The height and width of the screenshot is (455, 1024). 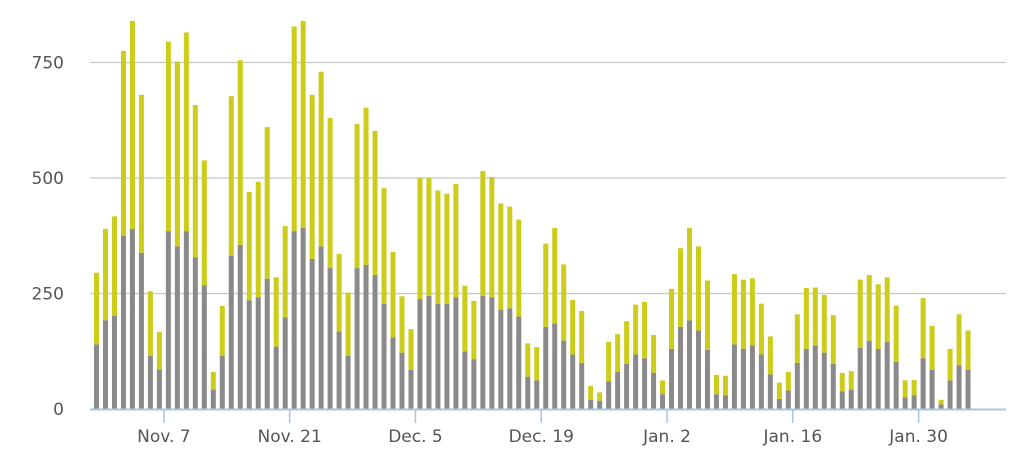 What do you see at coordinates (666, 437) in the screenshot?
I see `x-tick-label: Jan. 2` at bounding box center [666, 437].